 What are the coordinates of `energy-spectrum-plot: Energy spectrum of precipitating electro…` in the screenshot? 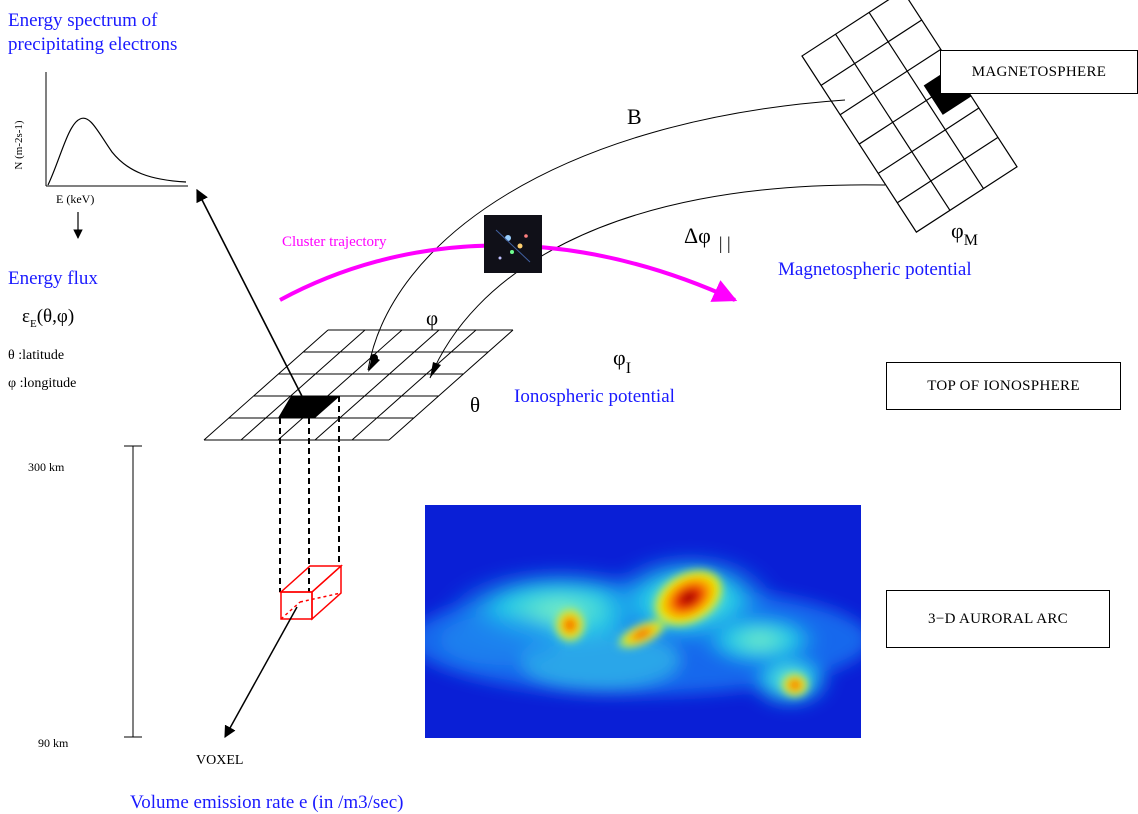 It's located at (98, 124).